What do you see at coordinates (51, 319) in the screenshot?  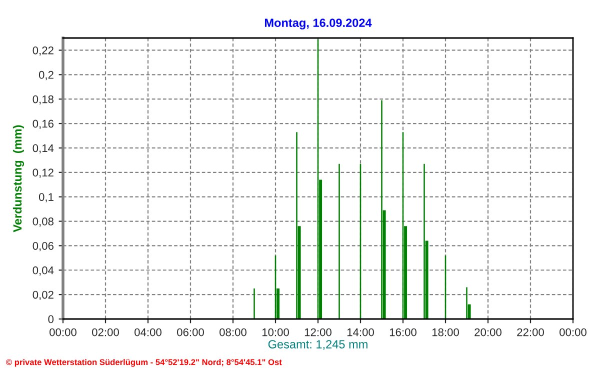 I see `y-tick-label: 0` at bounding box center [51, 319].